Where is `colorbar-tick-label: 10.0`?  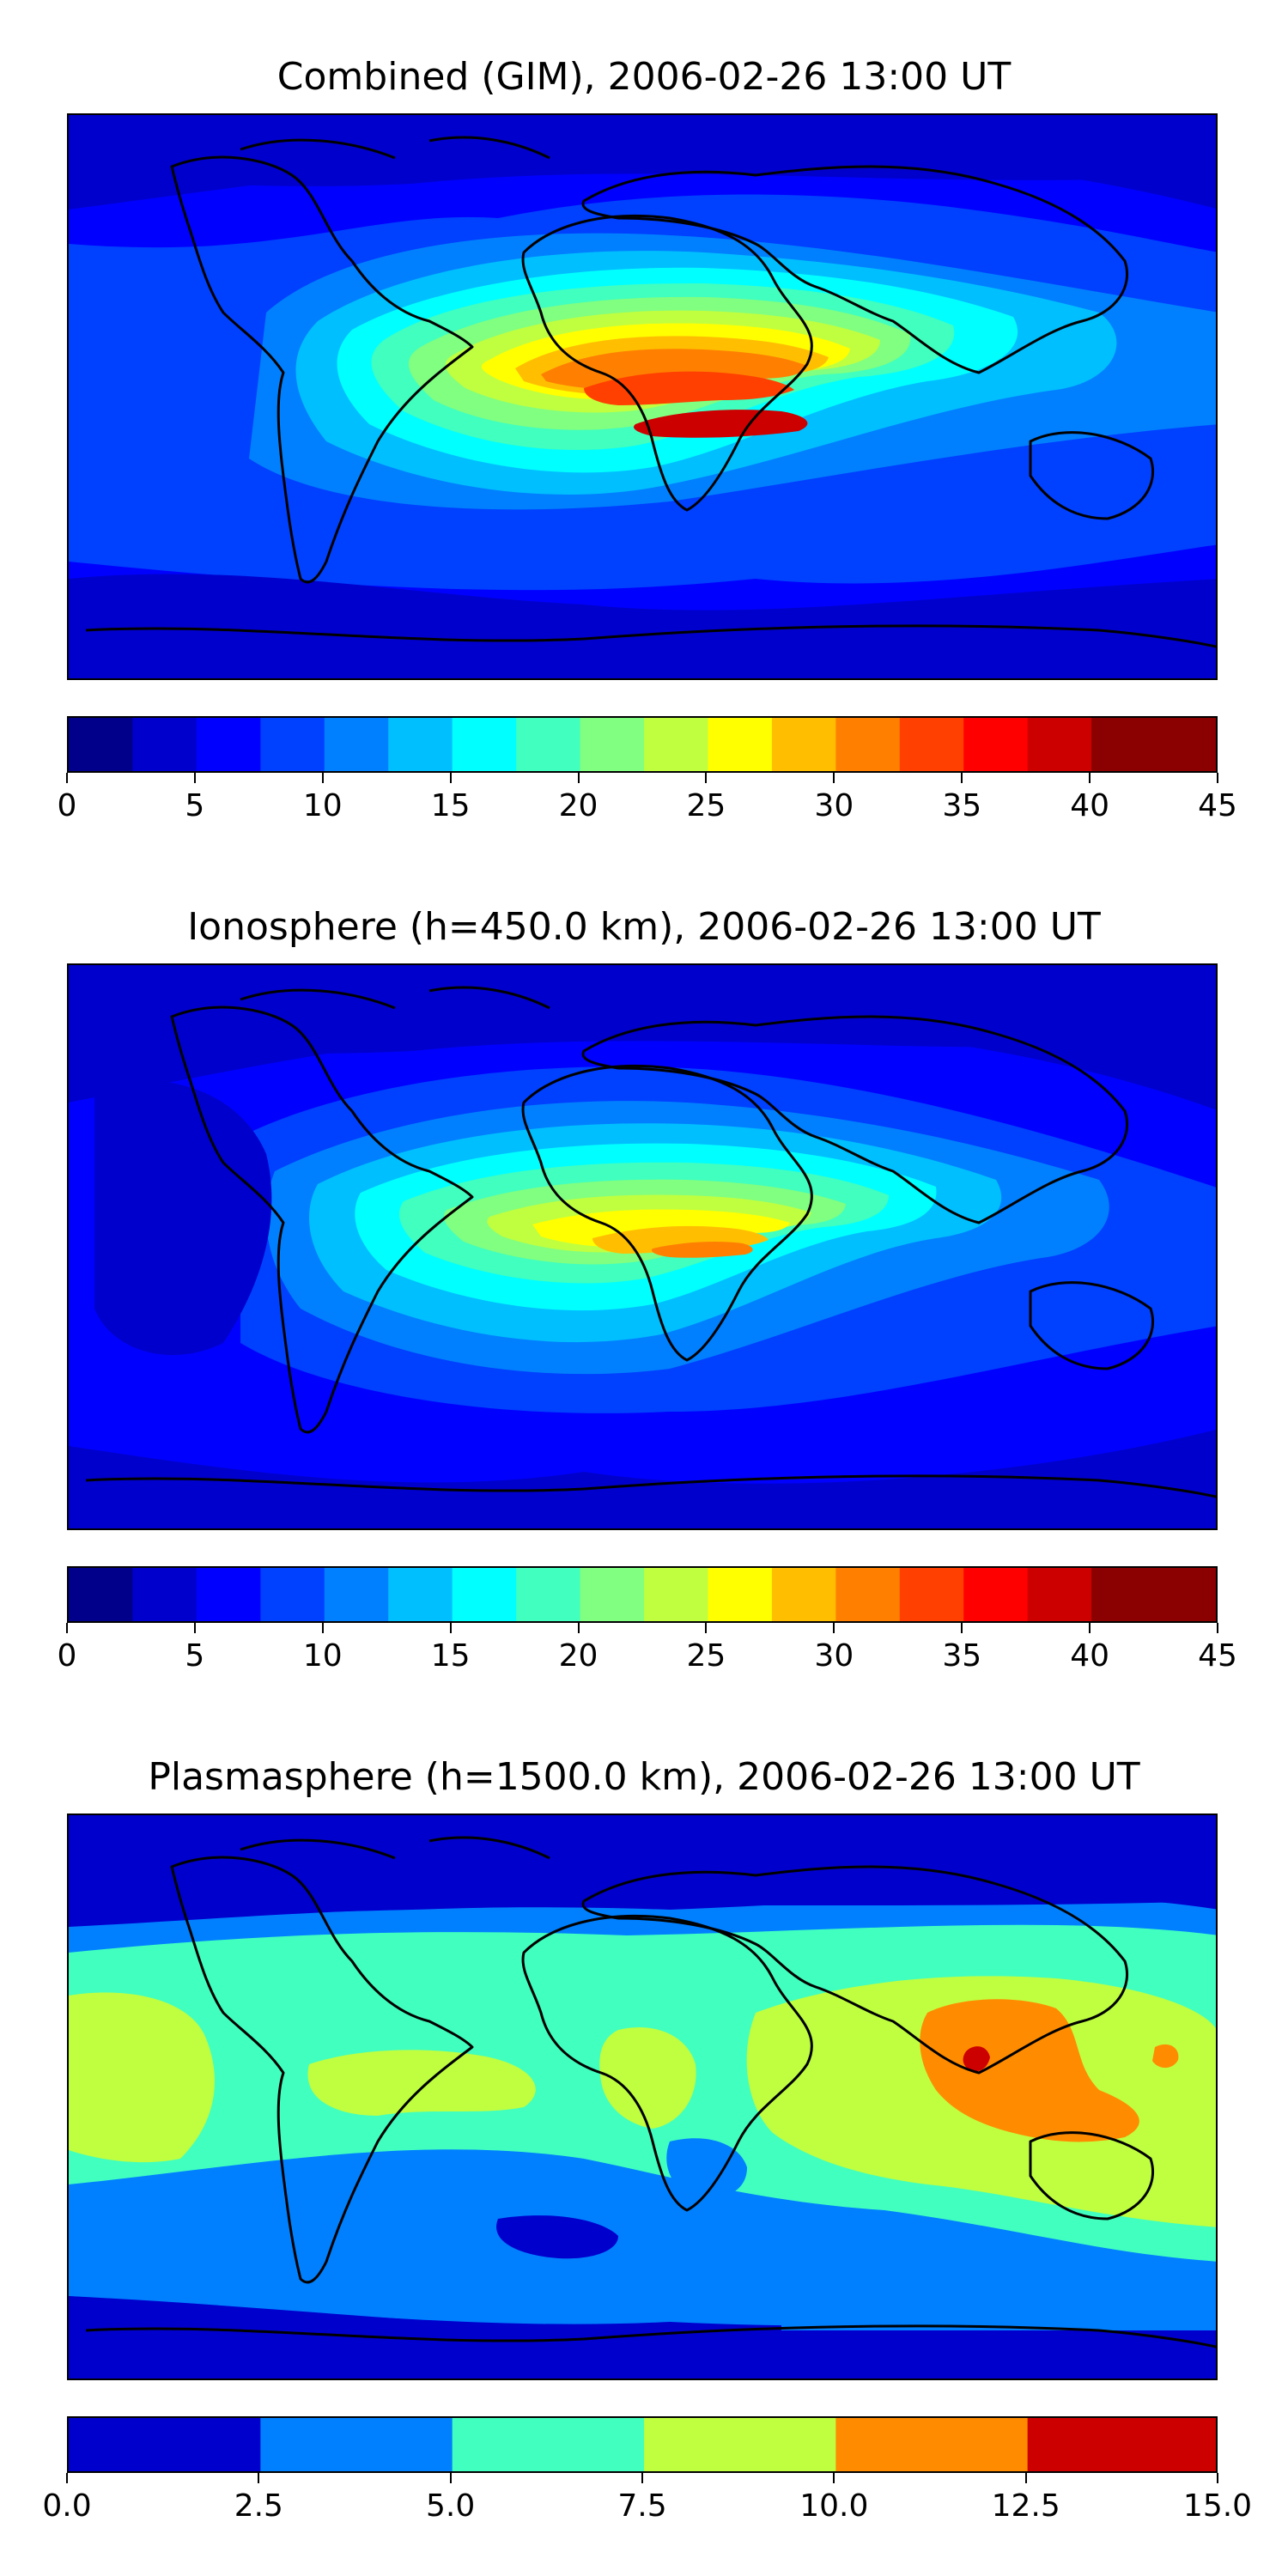 colorbar-tick-label: 10.0 is located at coordinates (834, 2506).